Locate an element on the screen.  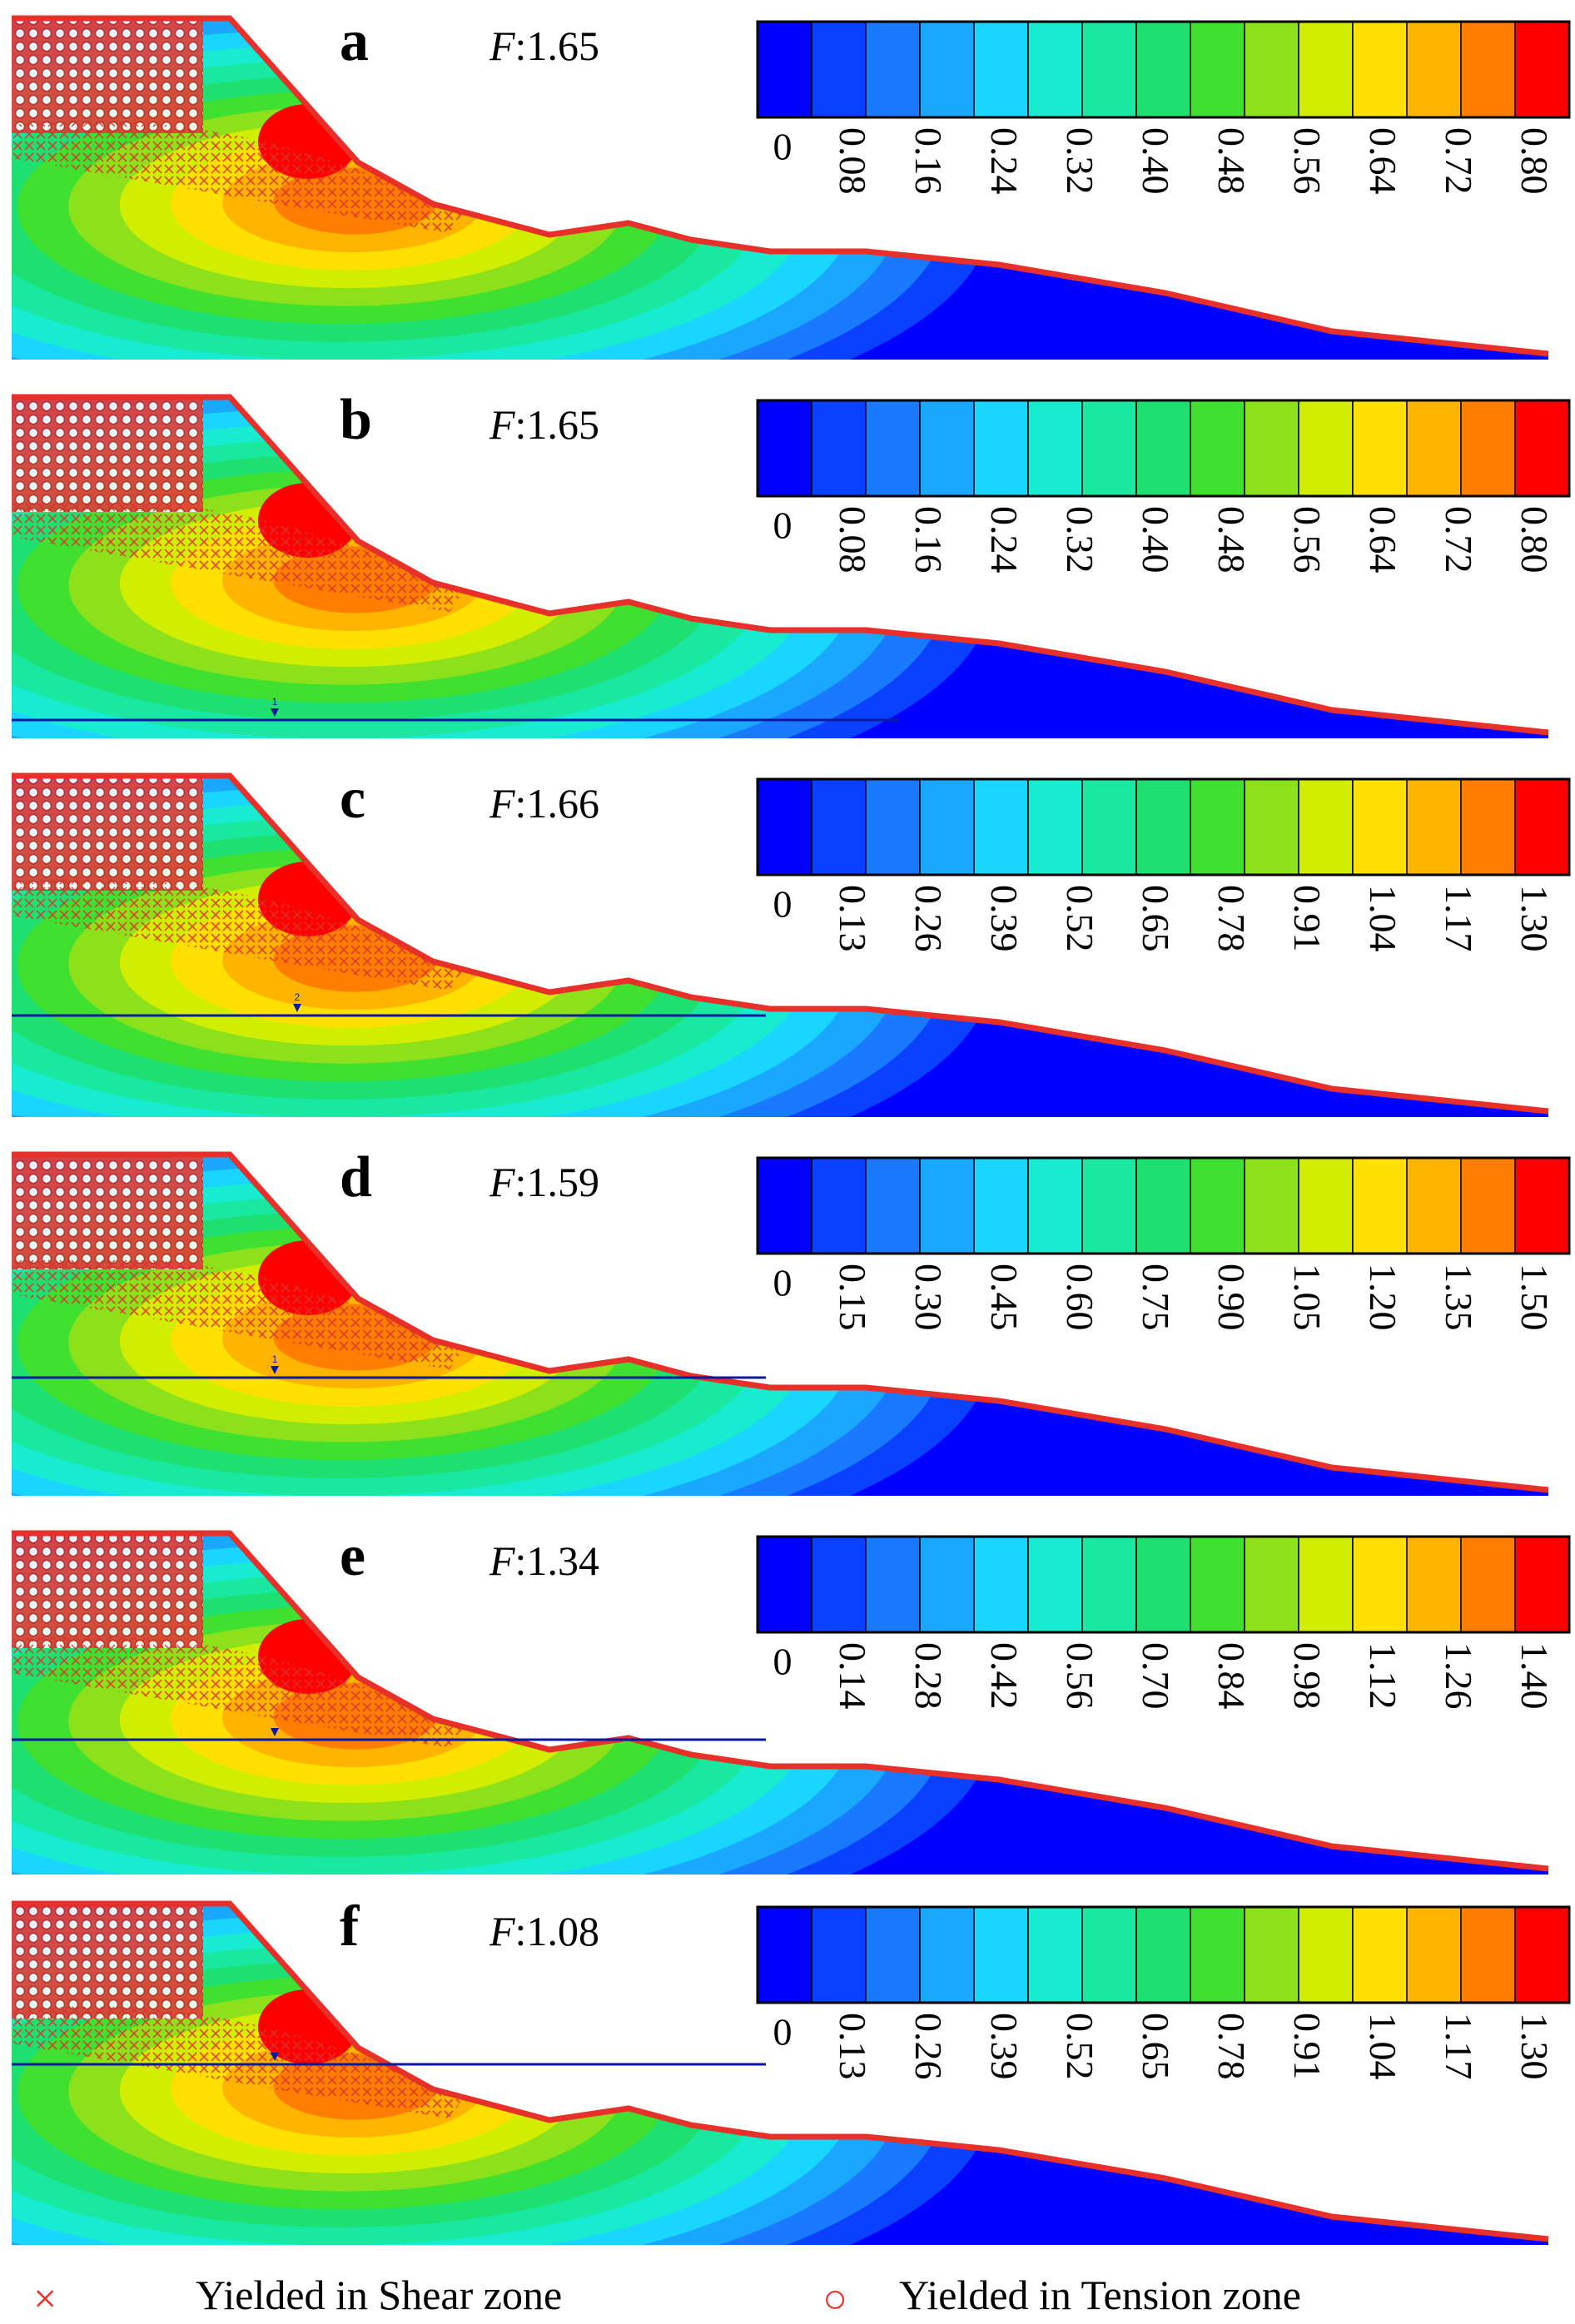
colorbar-tick-label: 0.70 is located at coordinates (1156, 1676).